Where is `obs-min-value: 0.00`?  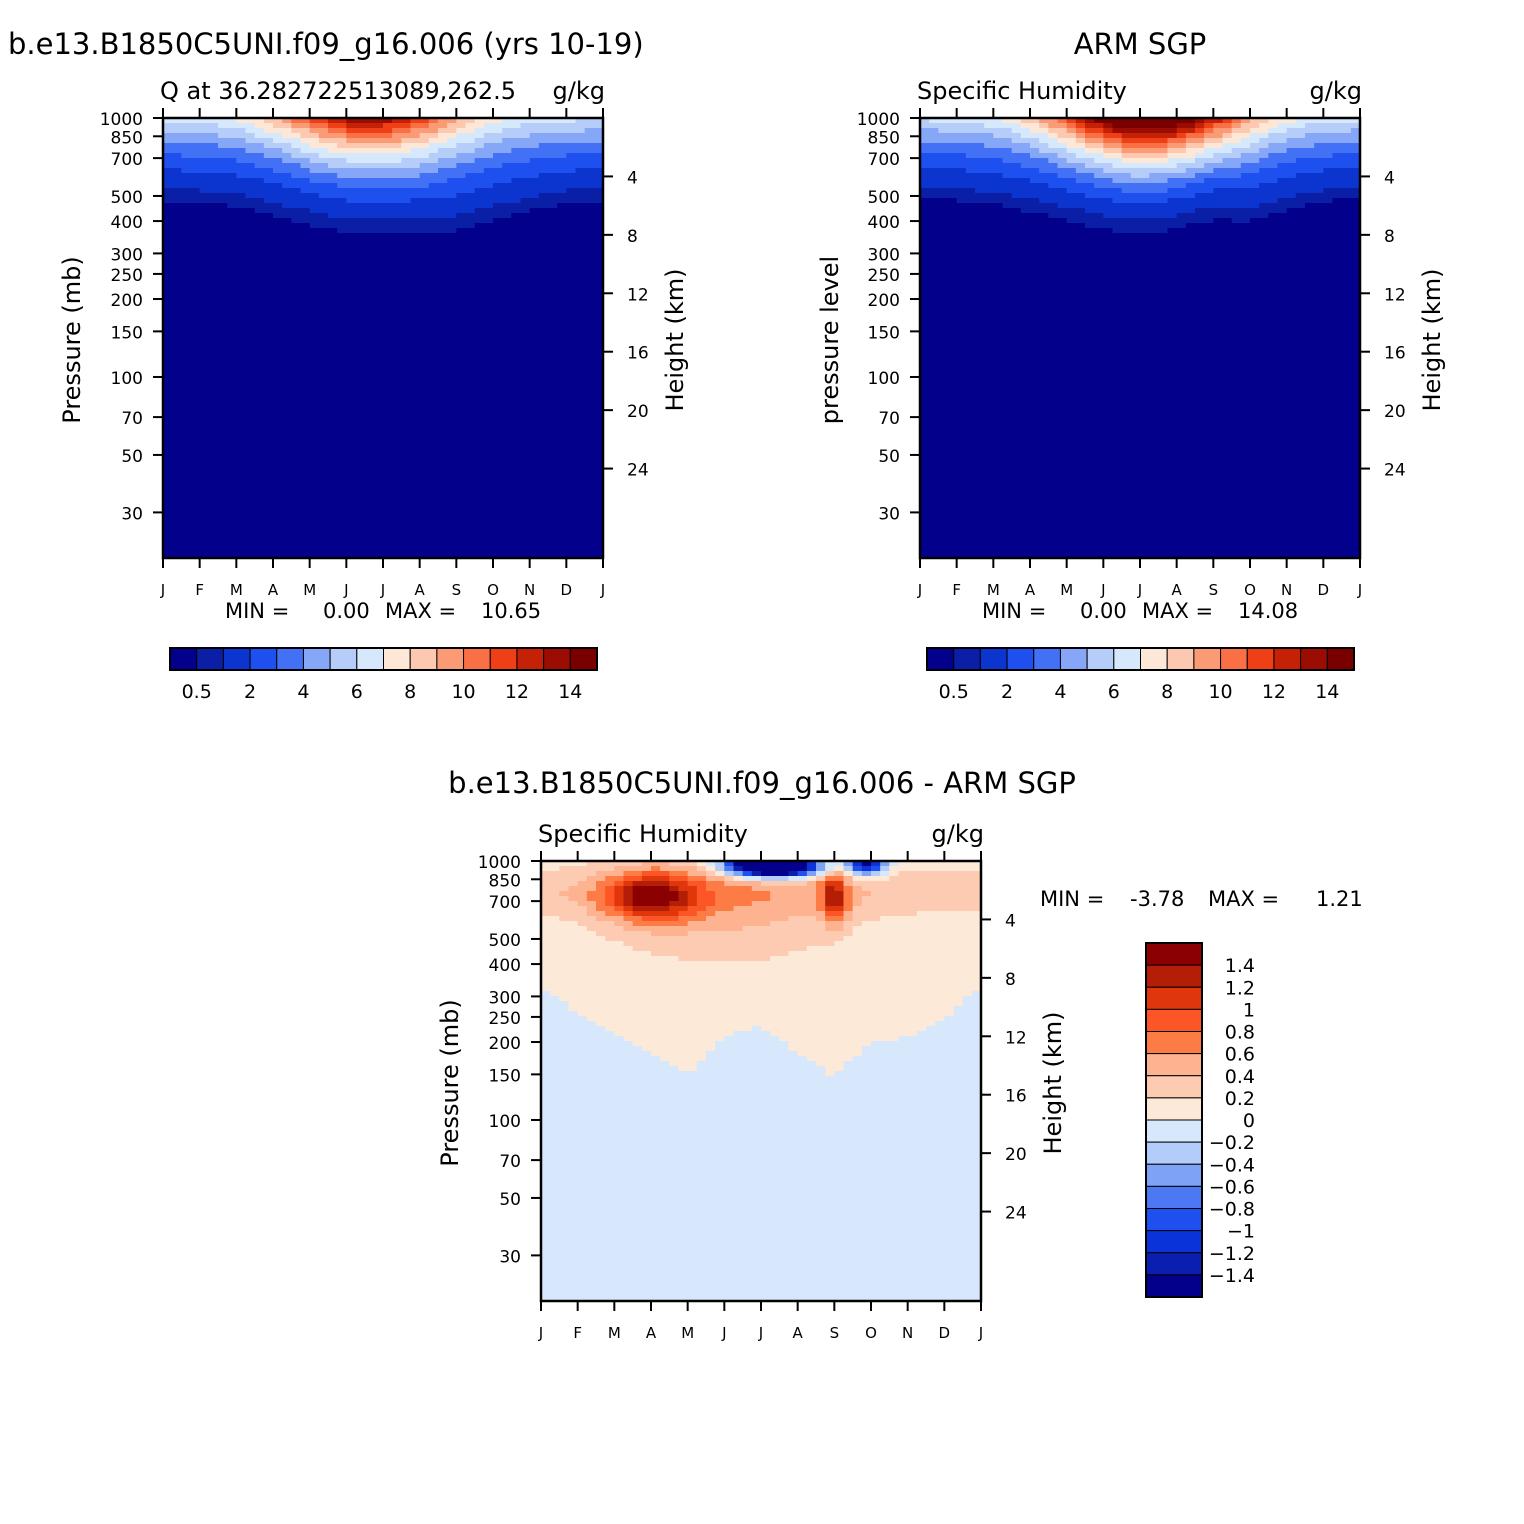 obs-min-value: 0.00 is located at coordinates (1103, 611).